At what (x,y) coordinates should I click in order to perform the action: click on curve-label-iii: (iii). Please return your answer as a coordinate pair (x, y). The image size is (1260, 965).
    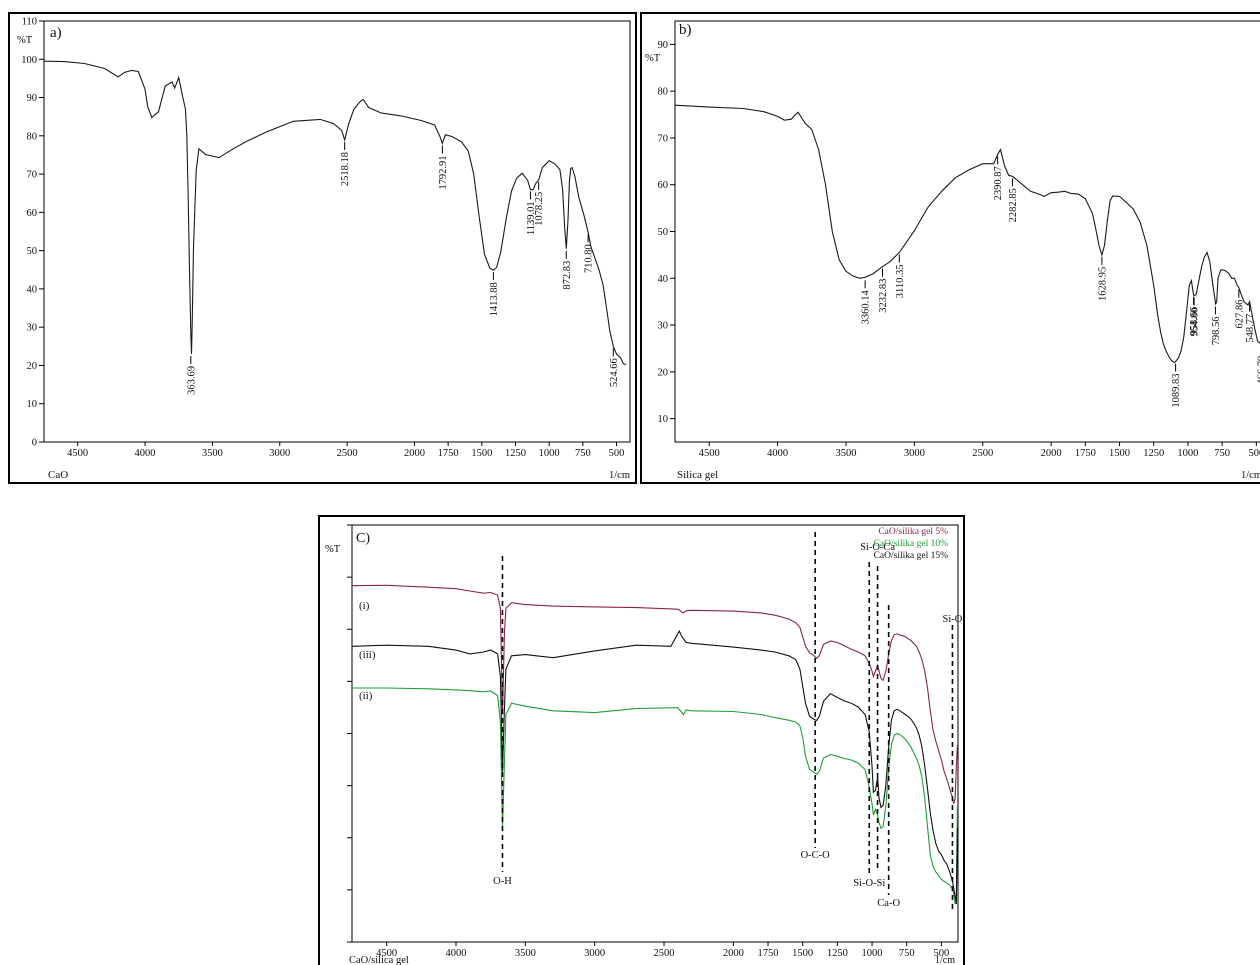
    Looking at the image, I should click on (367, 655).